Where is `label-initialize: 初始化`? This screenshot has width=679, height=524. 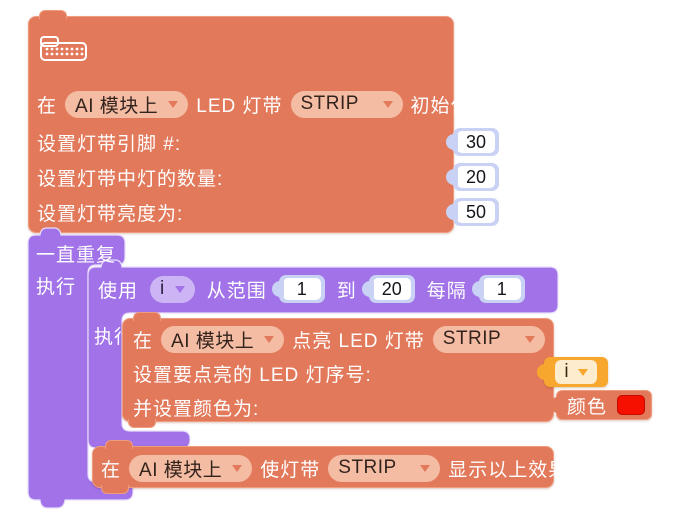 label-initialize: 初始化 is located at coordinates (440, 106).